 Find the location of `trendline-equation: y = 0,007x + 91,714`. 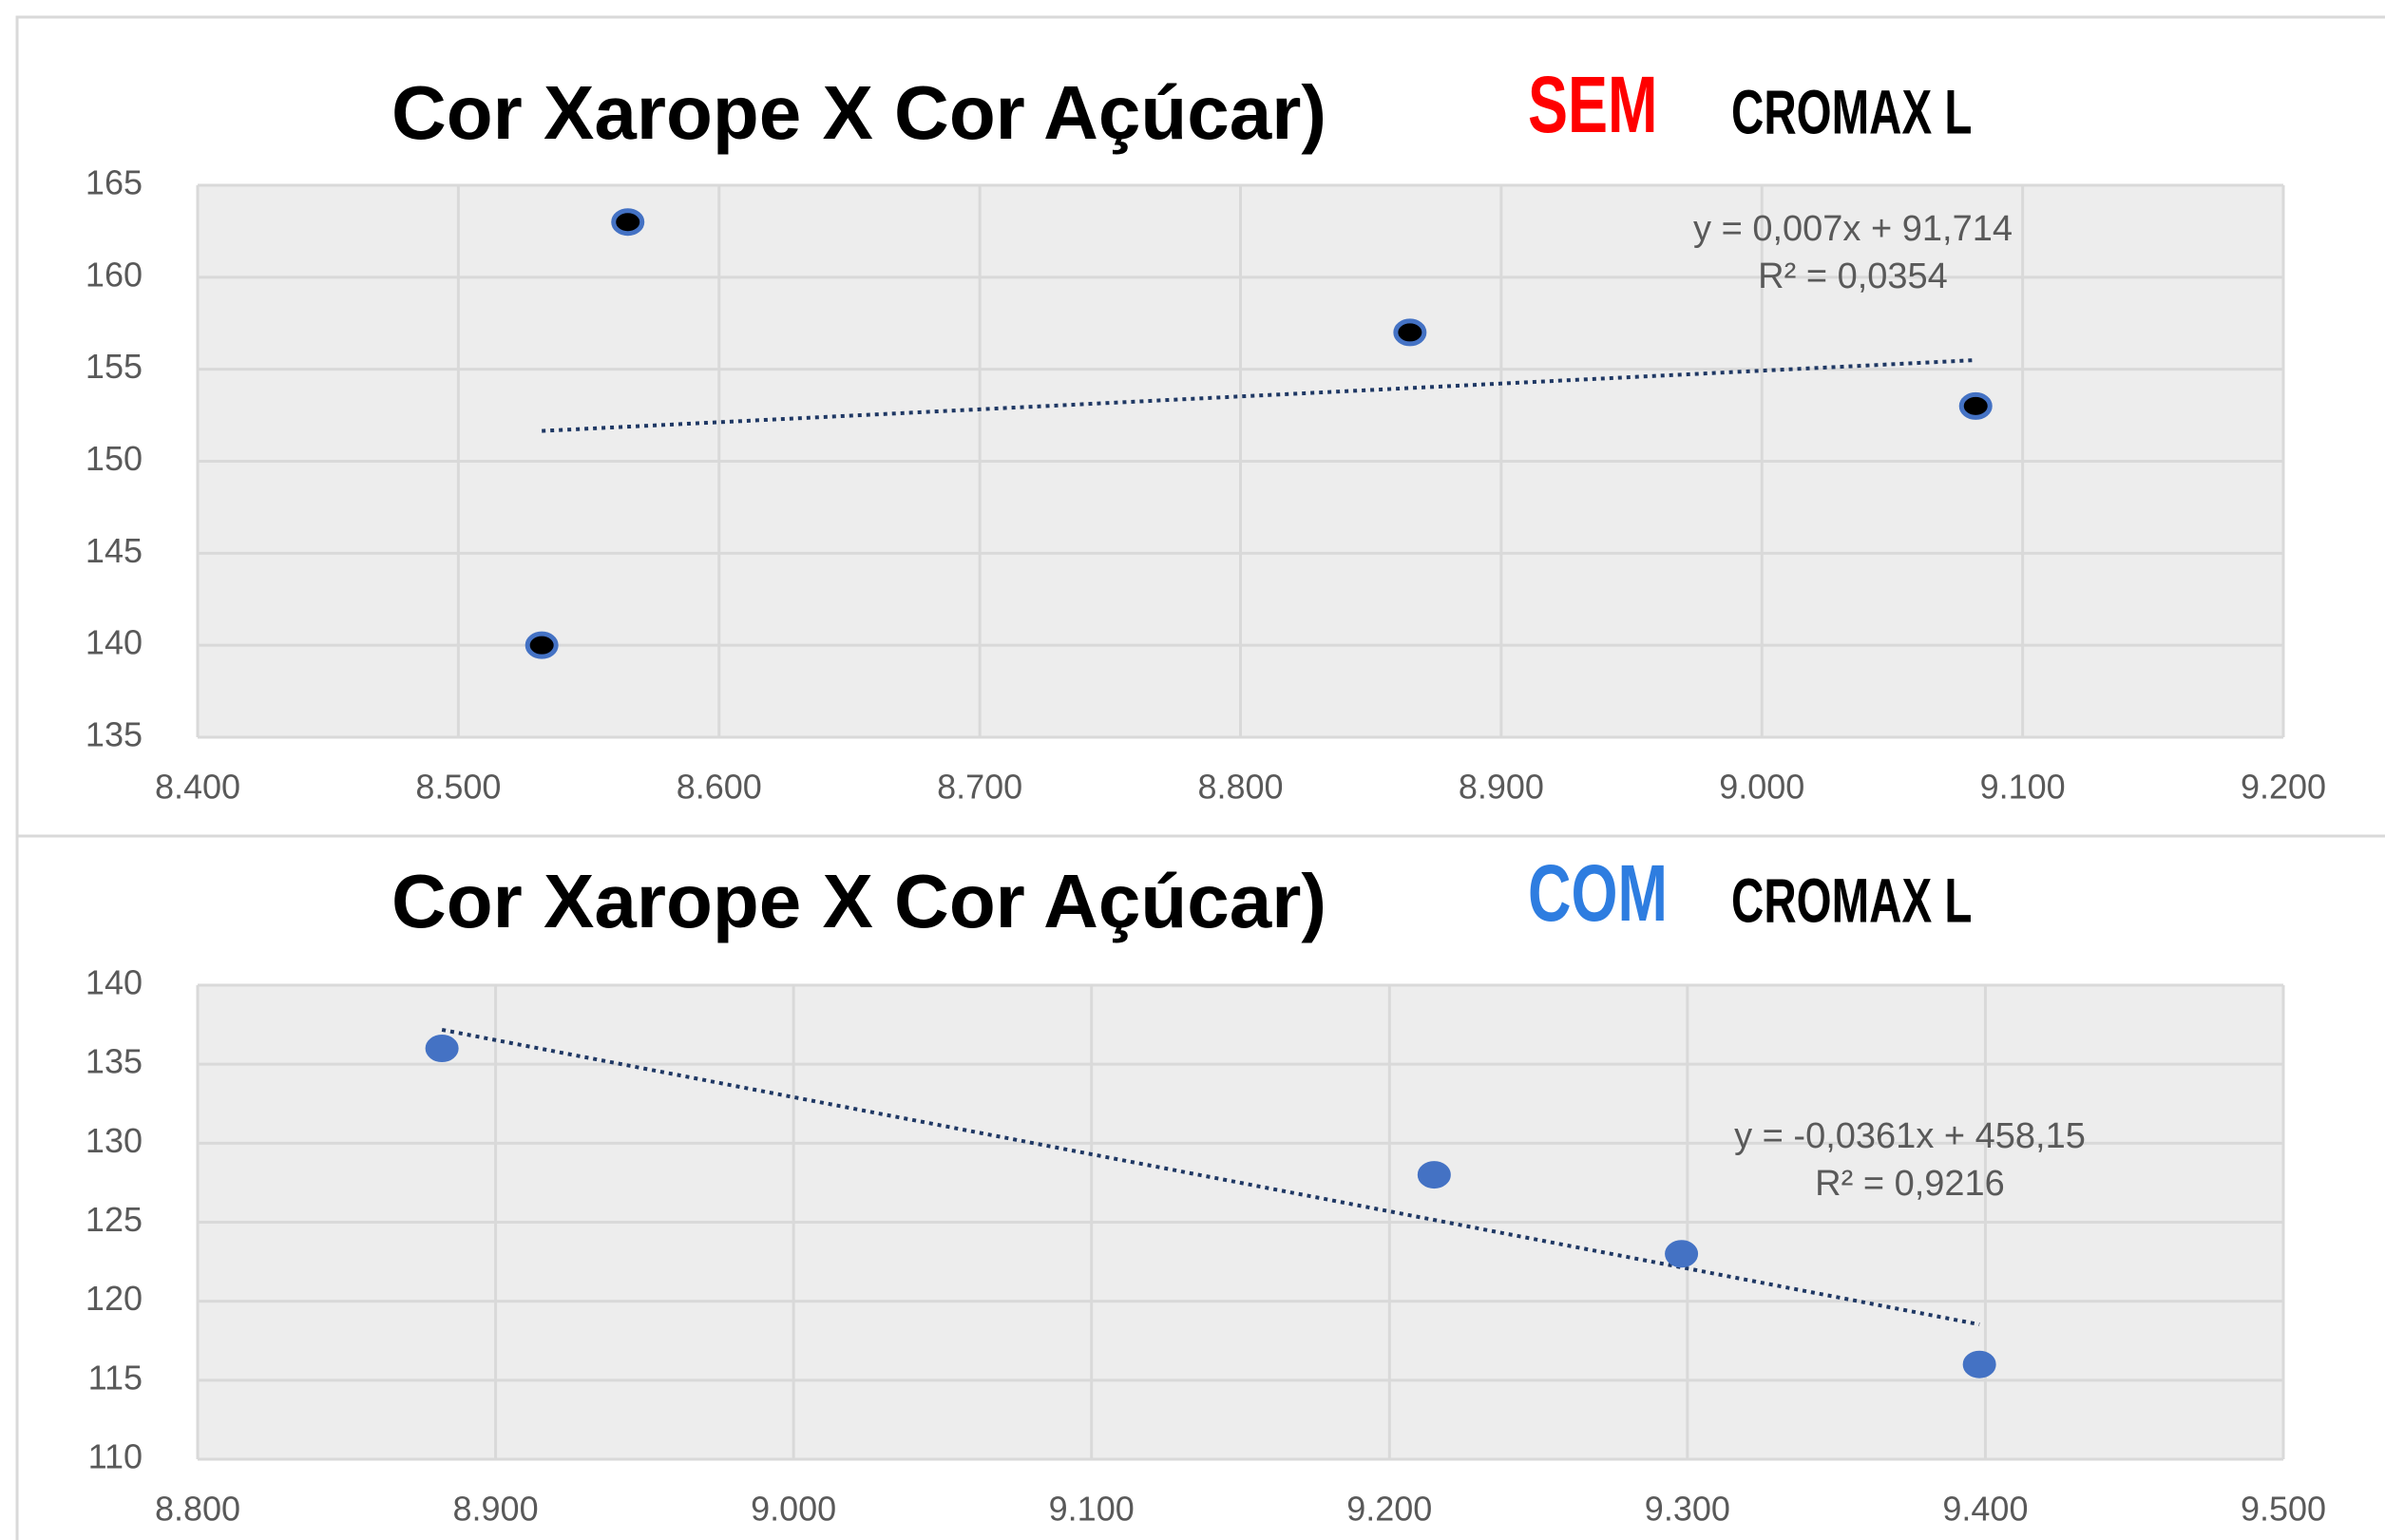

trendline-equation: y = 0,007x + 91,714 is located at coordinates (1853, 229).